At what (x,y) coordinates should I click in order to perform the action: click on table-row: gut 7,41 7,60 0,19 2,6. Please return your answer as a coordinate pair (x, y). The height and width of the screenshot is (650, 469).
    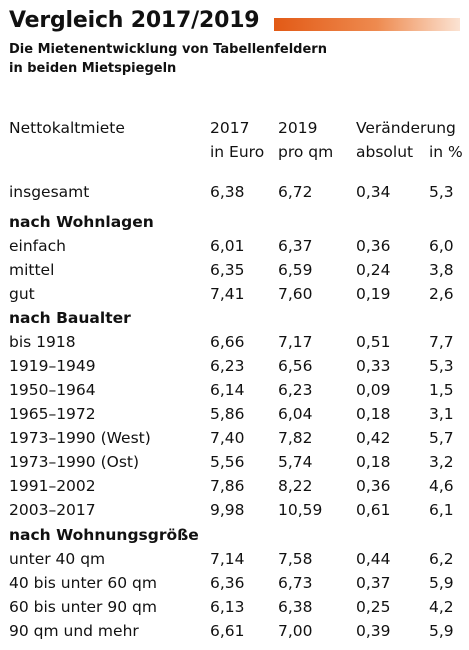
    Looking at the image, I should click on (234, 294).